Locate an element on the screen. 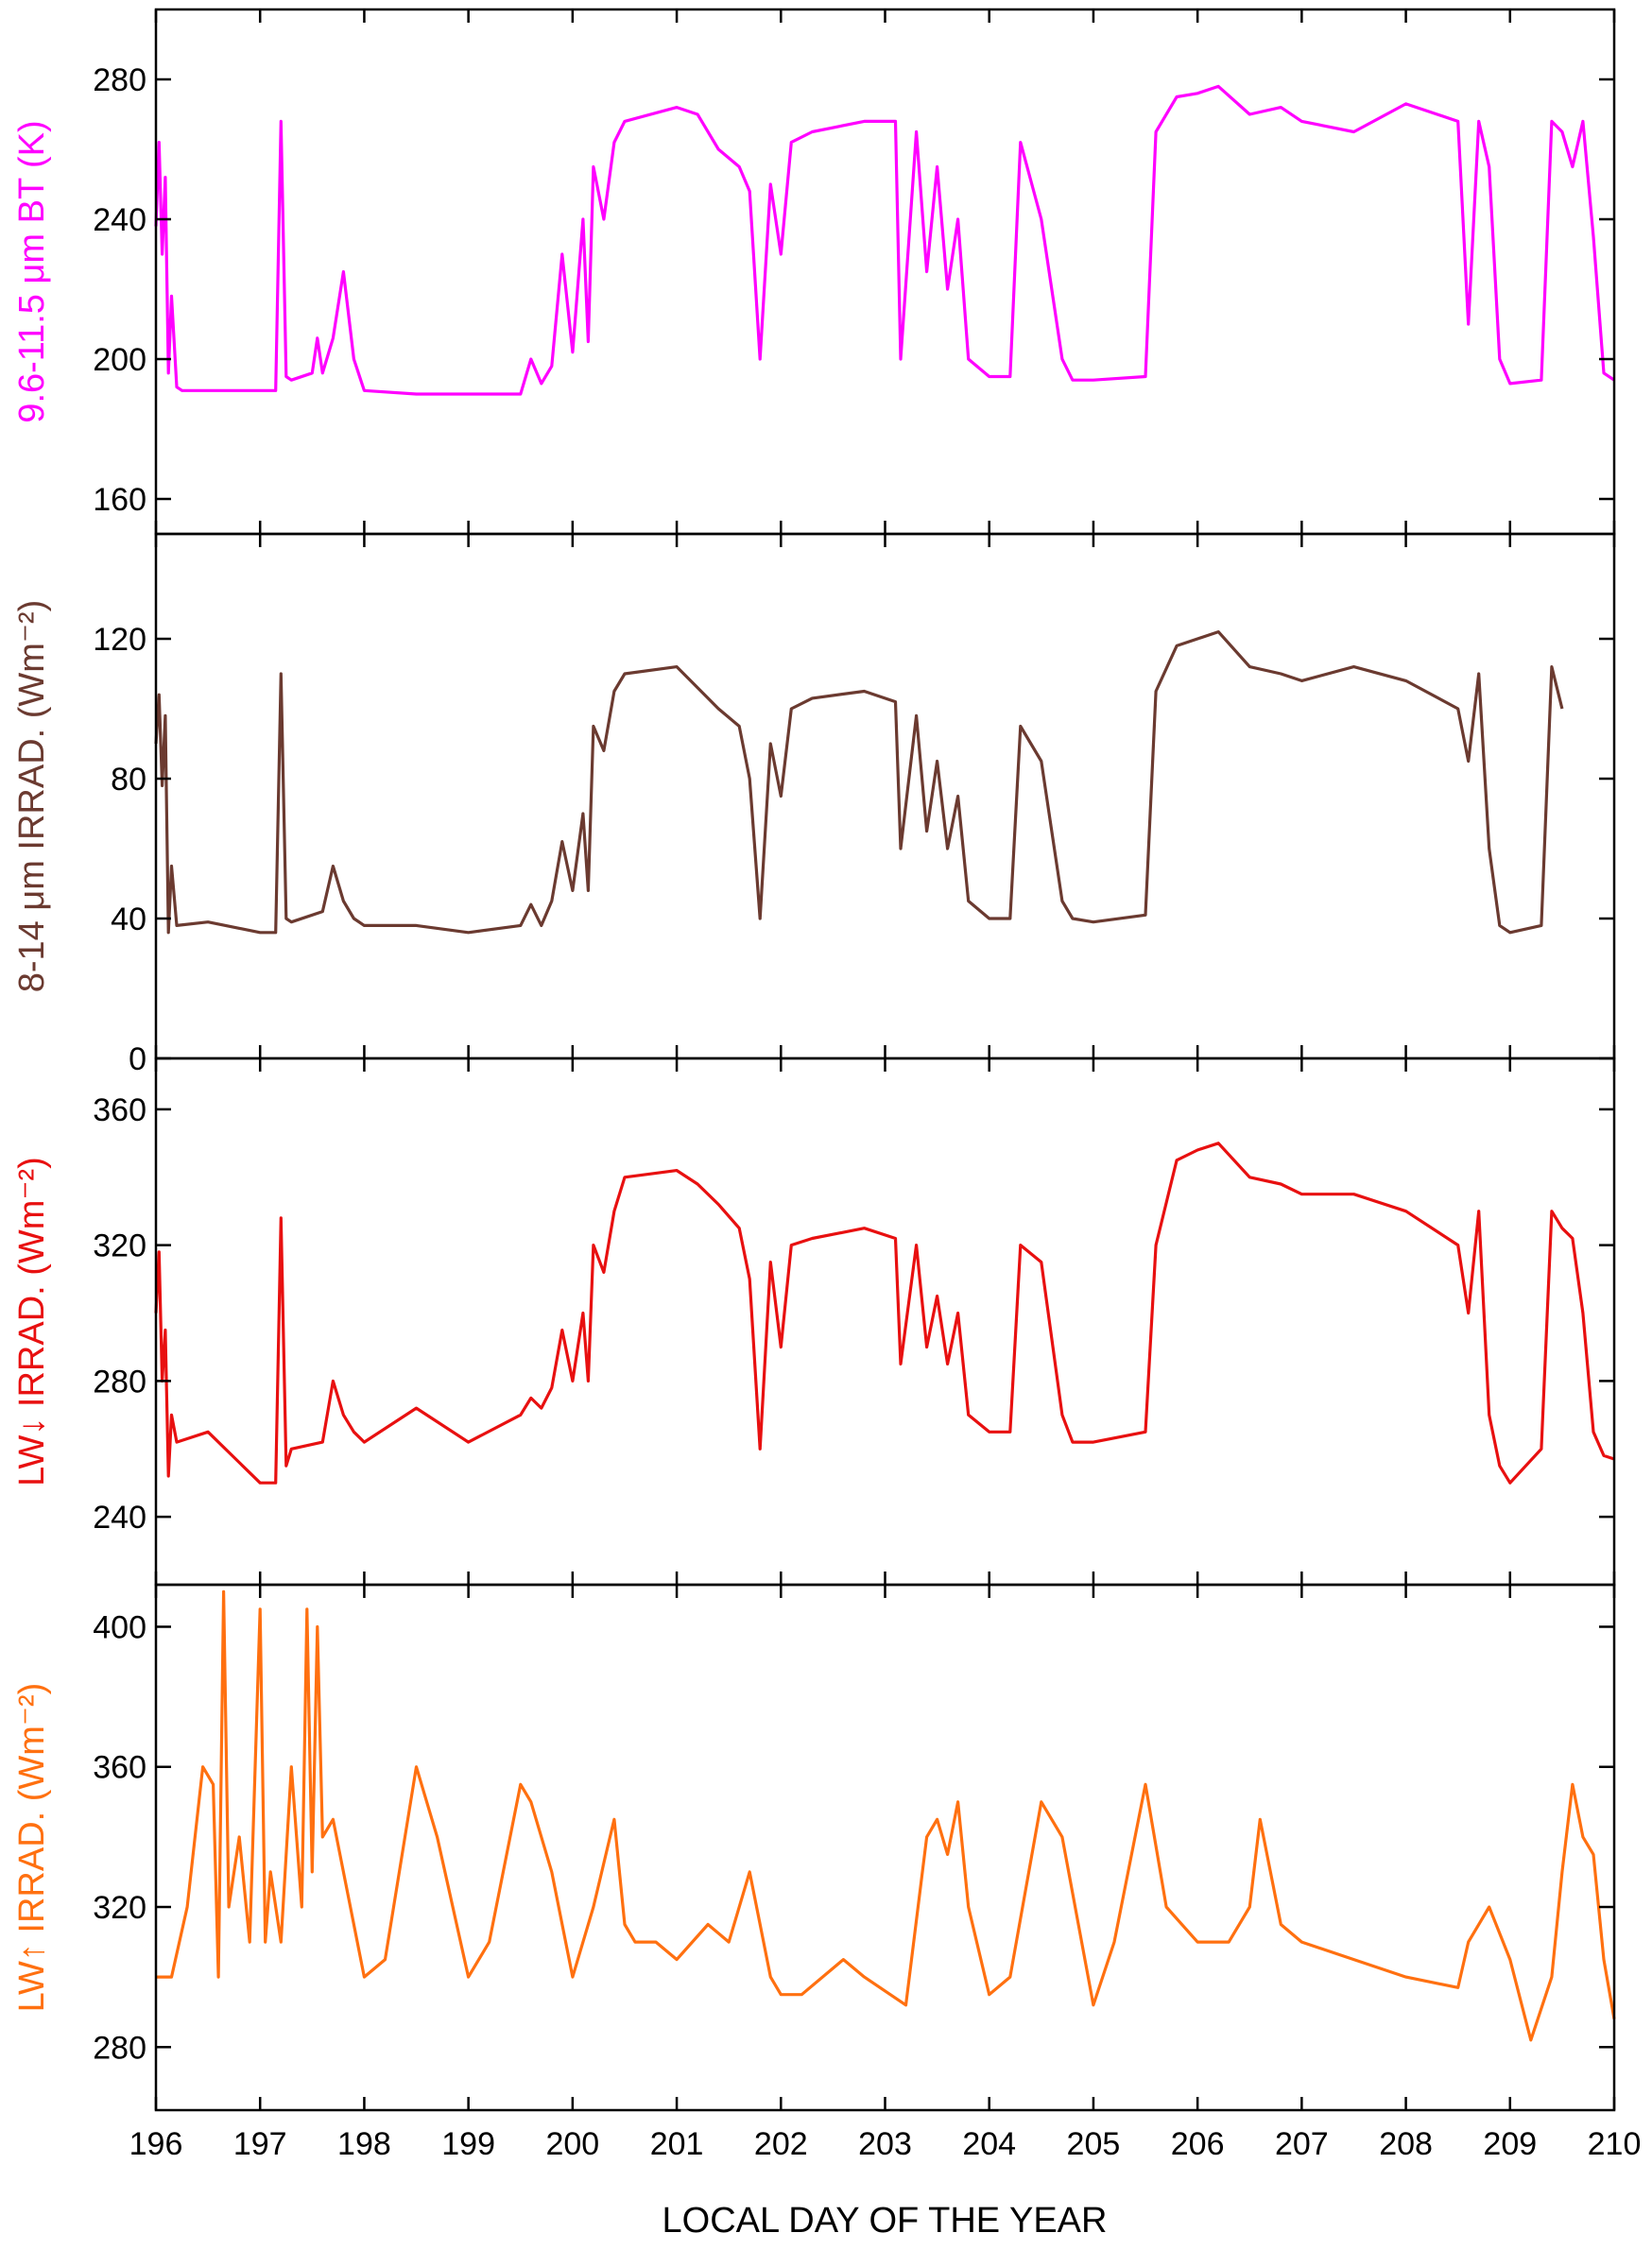 The height and width of the screenshot is (2250, 1652). x-tick-label: 202 is located at coordinates (781, 2144).